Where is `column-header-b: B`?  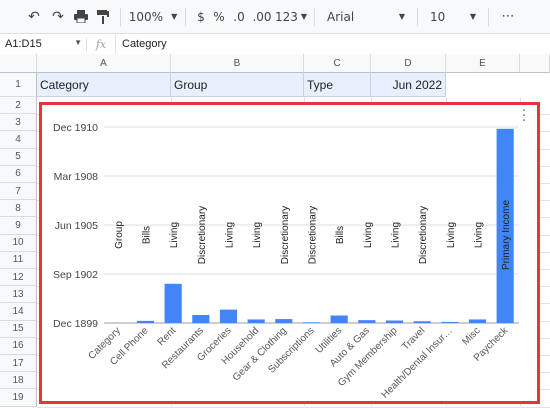
column-header-b: B is located at coordinates (237, 63).